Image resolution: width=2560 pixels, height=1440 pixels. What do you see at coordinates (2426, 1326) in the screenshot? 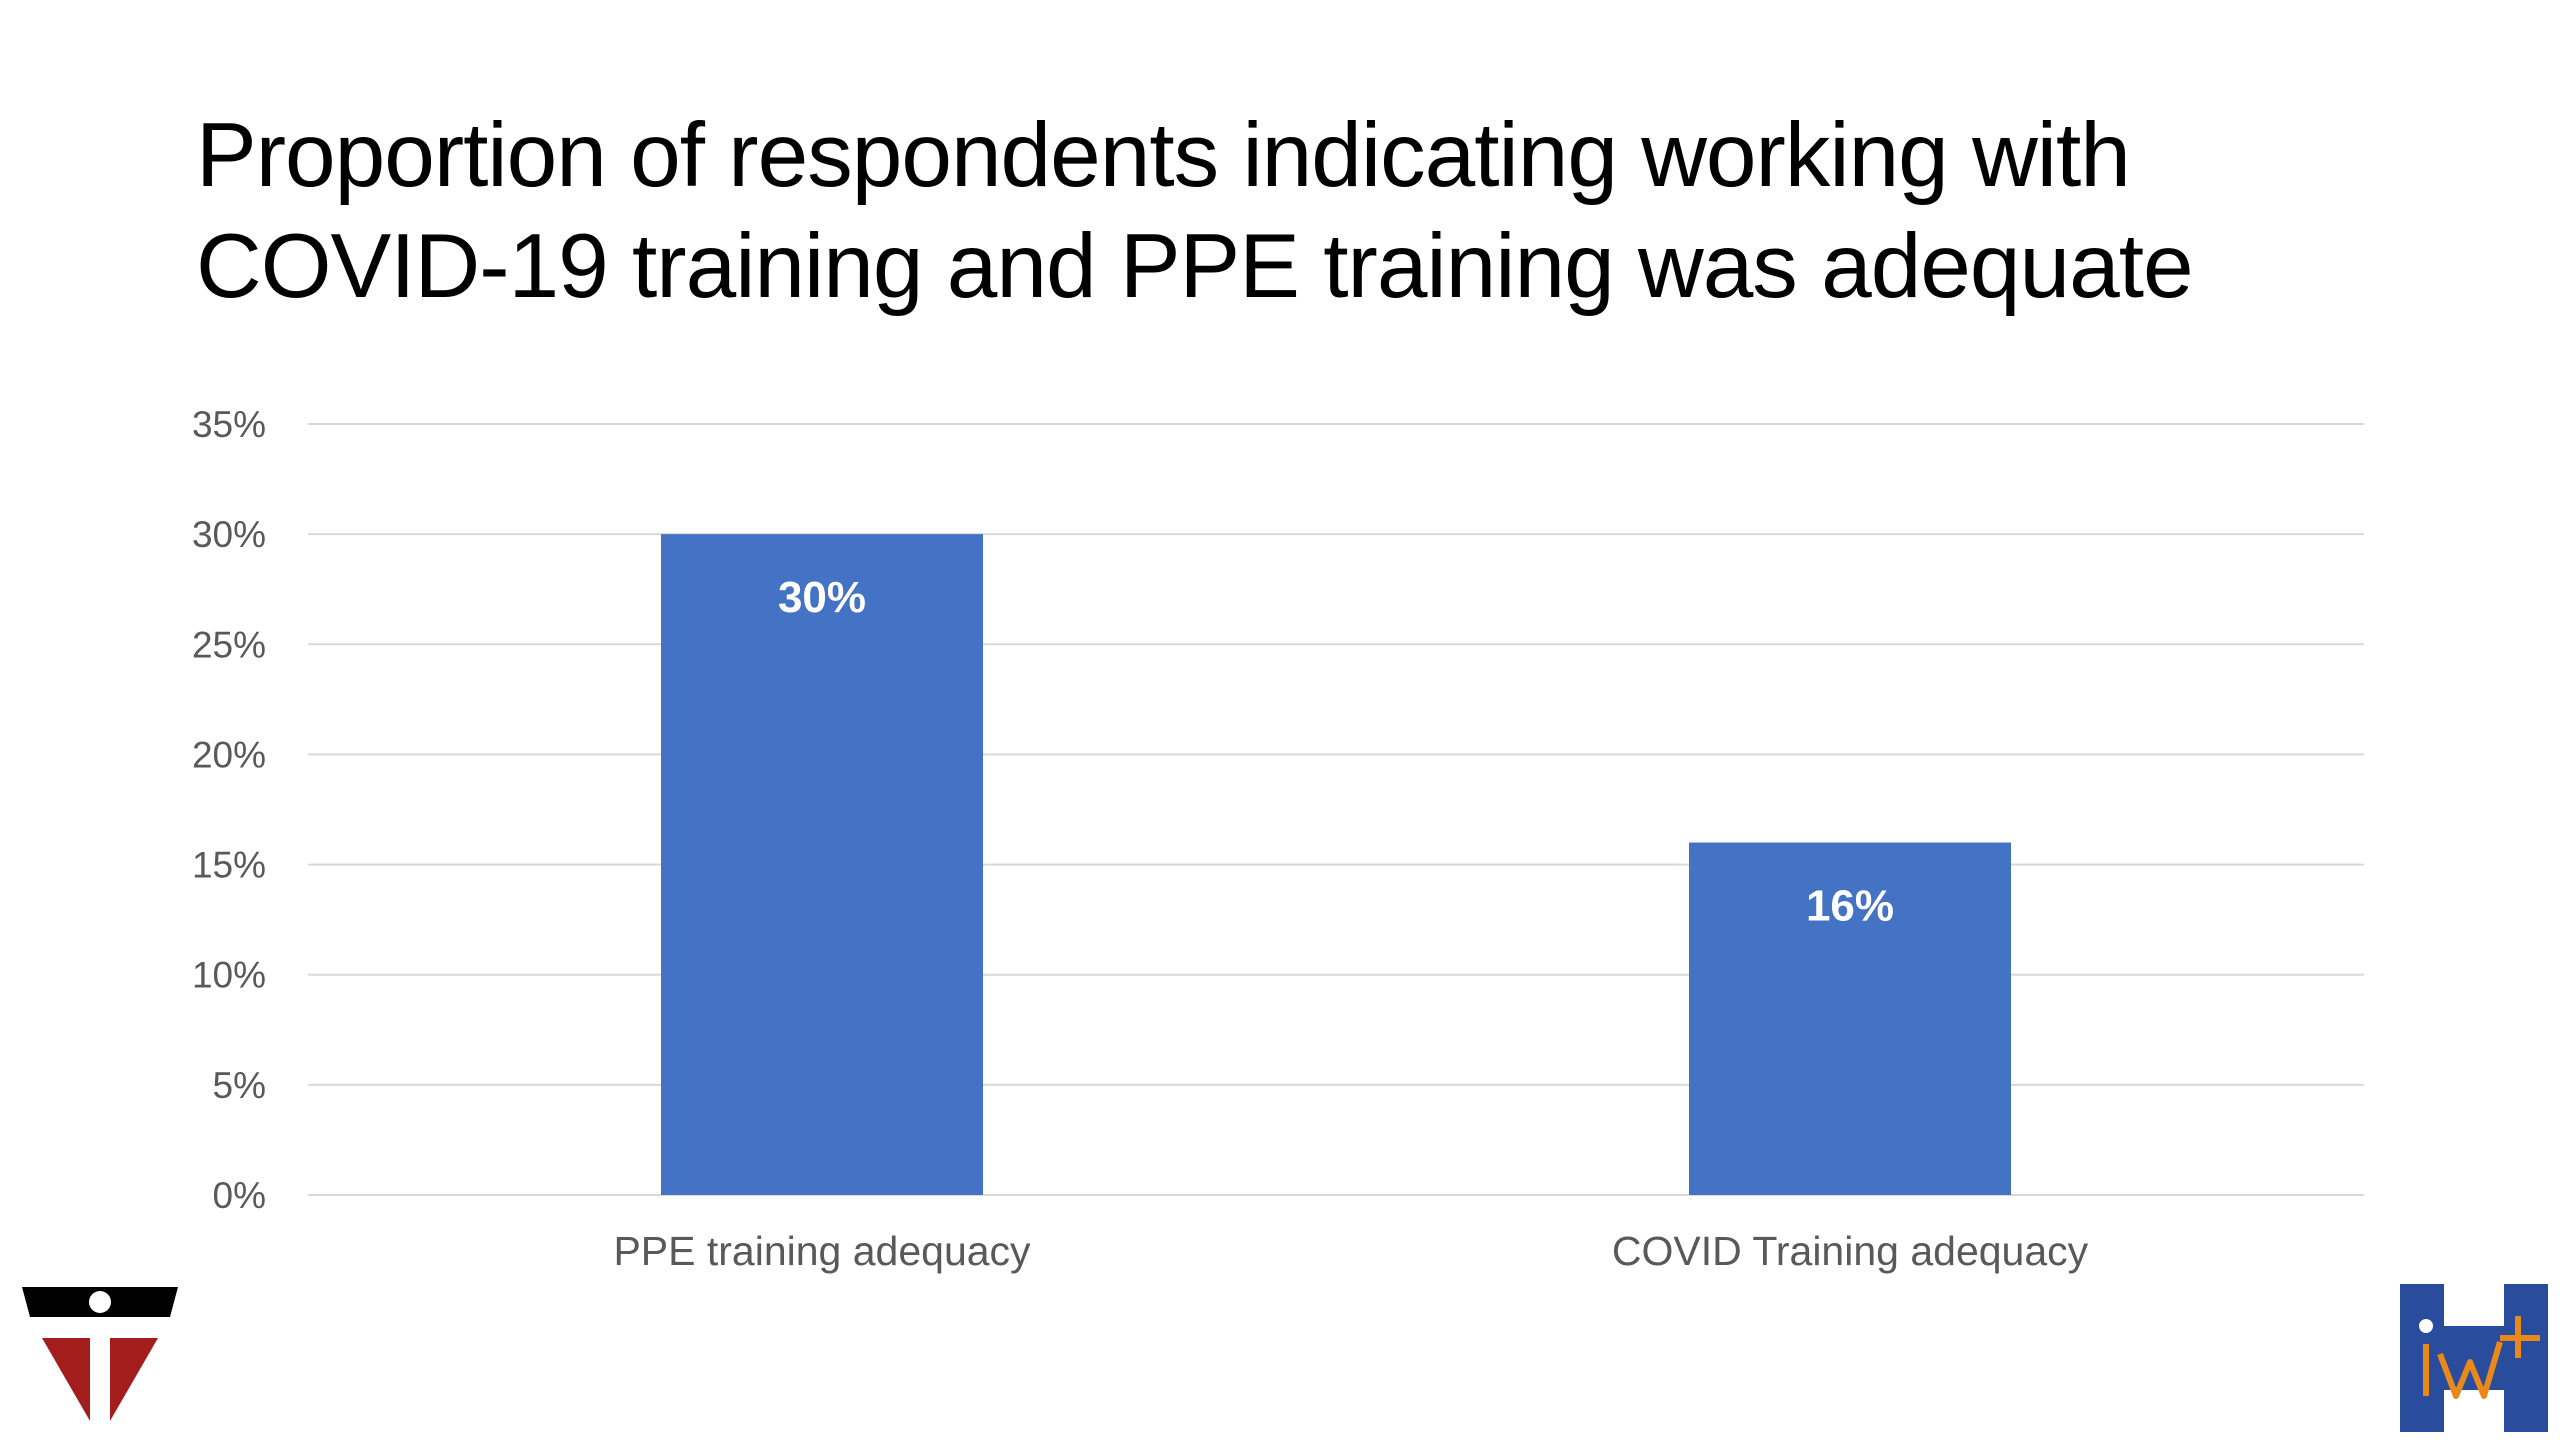
I see `logo-right-dot` at bounding box center [2426, 1326].